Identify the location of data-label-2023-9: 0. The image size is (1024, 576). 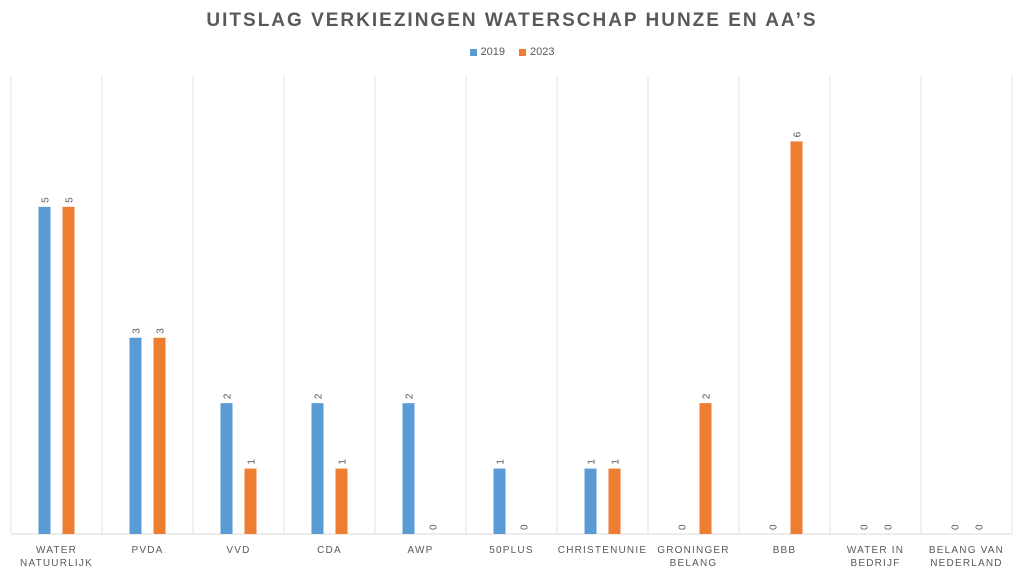
(889, 527).